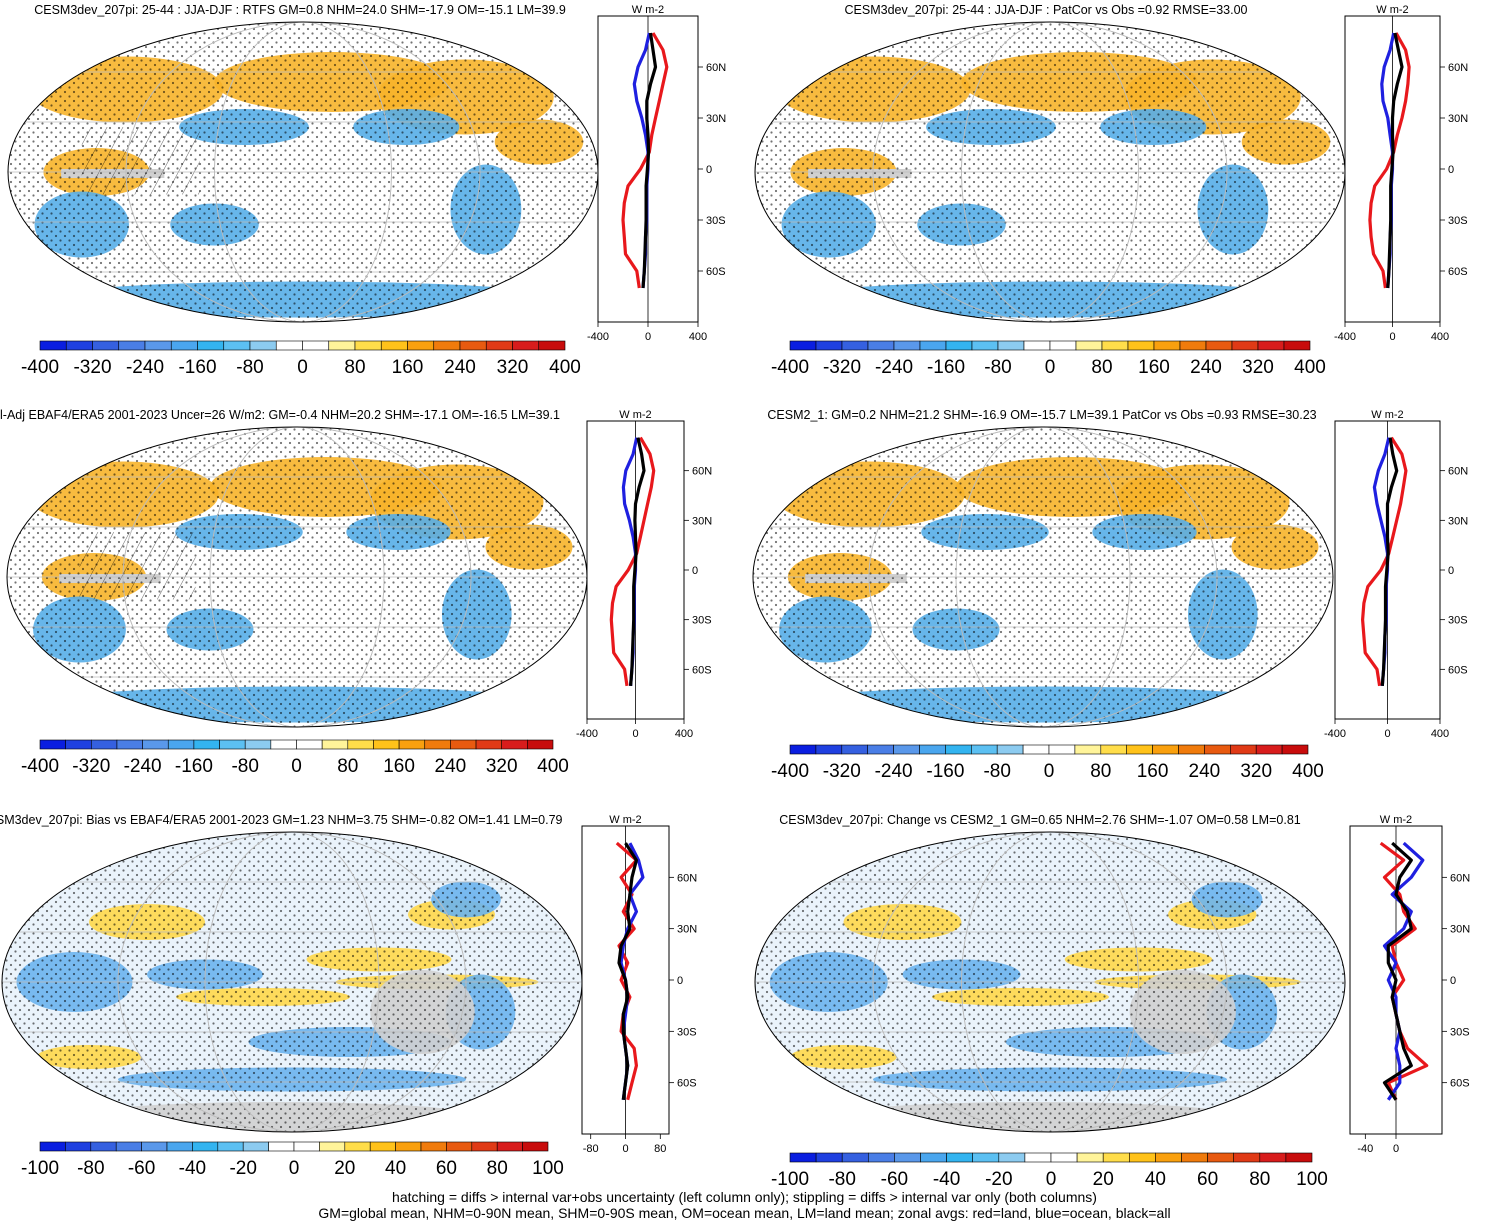 This screenshot has width=1489, height=1221. Describe the element at coordinates (842, 771) in the screenshot. I see `colorbar-label: -320` at that location.